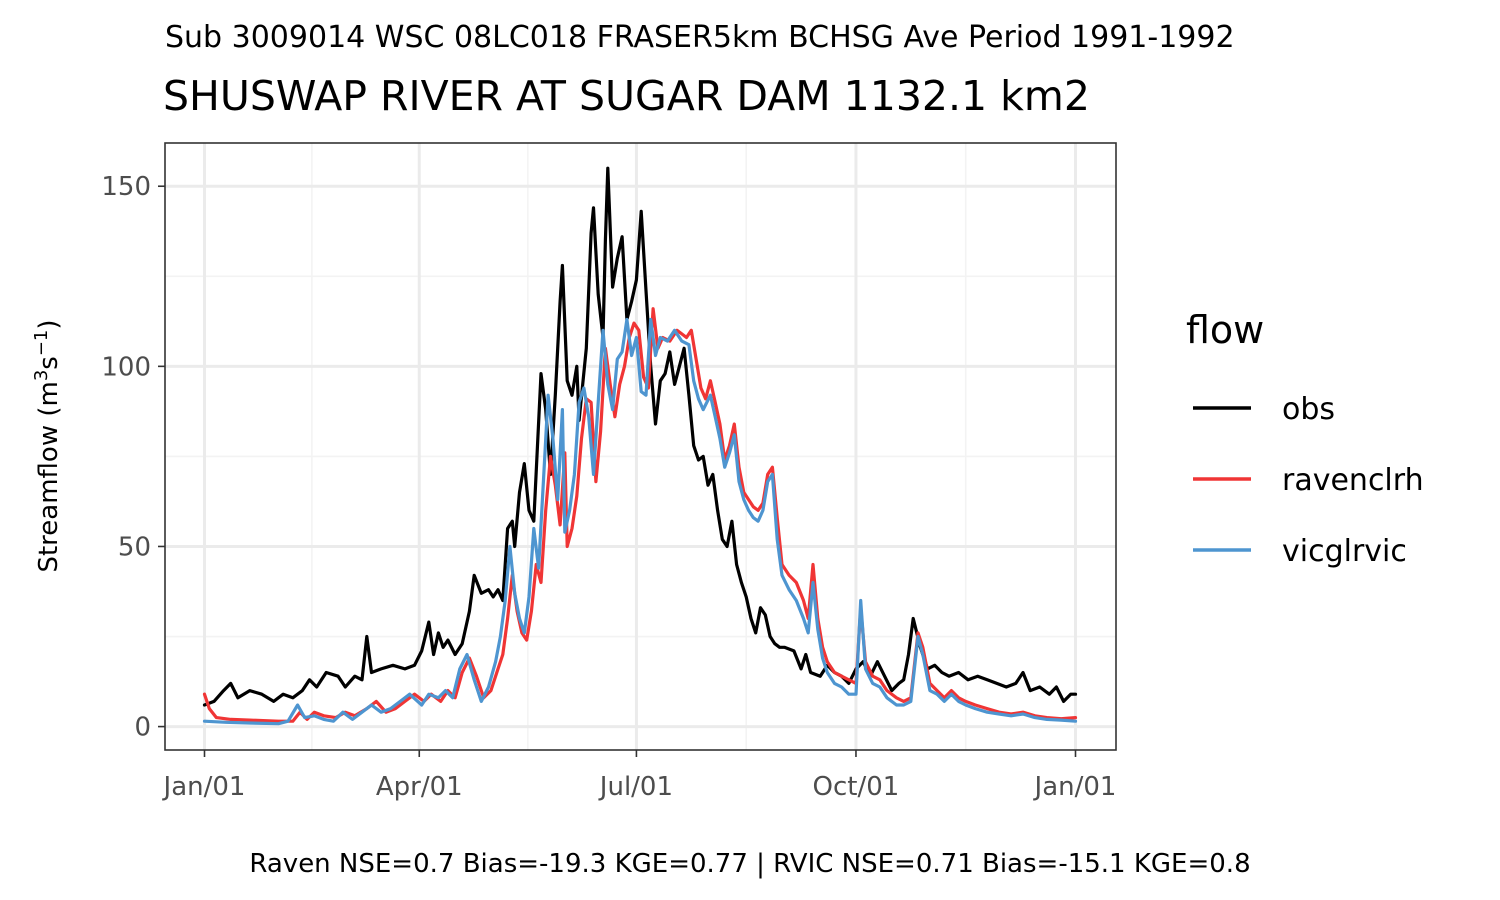 This screenshot has width=1500, height=900. What do you see at coordinates (126, 187) in the screenshot?
I see `y-tick-label: 150` at bounding box center [126, 187].